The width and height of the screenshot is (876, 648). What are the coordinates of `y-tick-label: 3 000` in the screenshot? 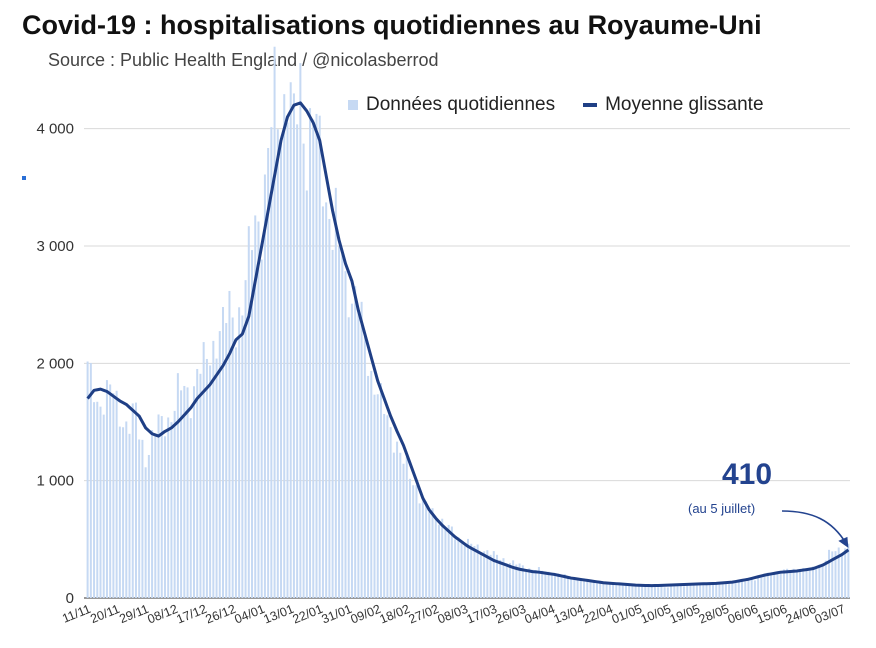 It's located at (55, 246).